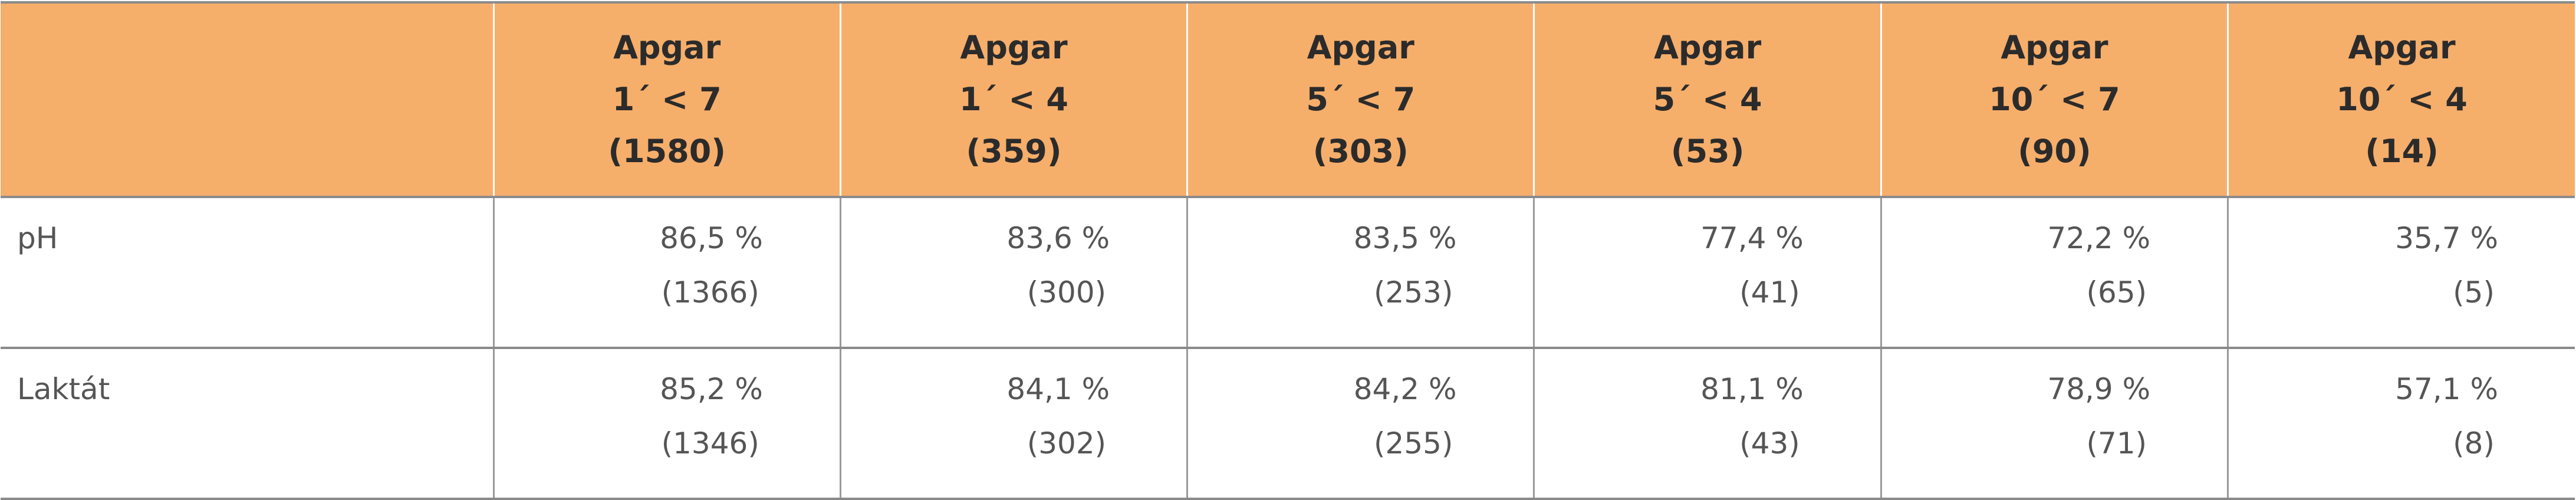 Image resolution: width=2576 pixels, height=500 pixels. I want to click on row-label: Laktát, so click(247, 424).